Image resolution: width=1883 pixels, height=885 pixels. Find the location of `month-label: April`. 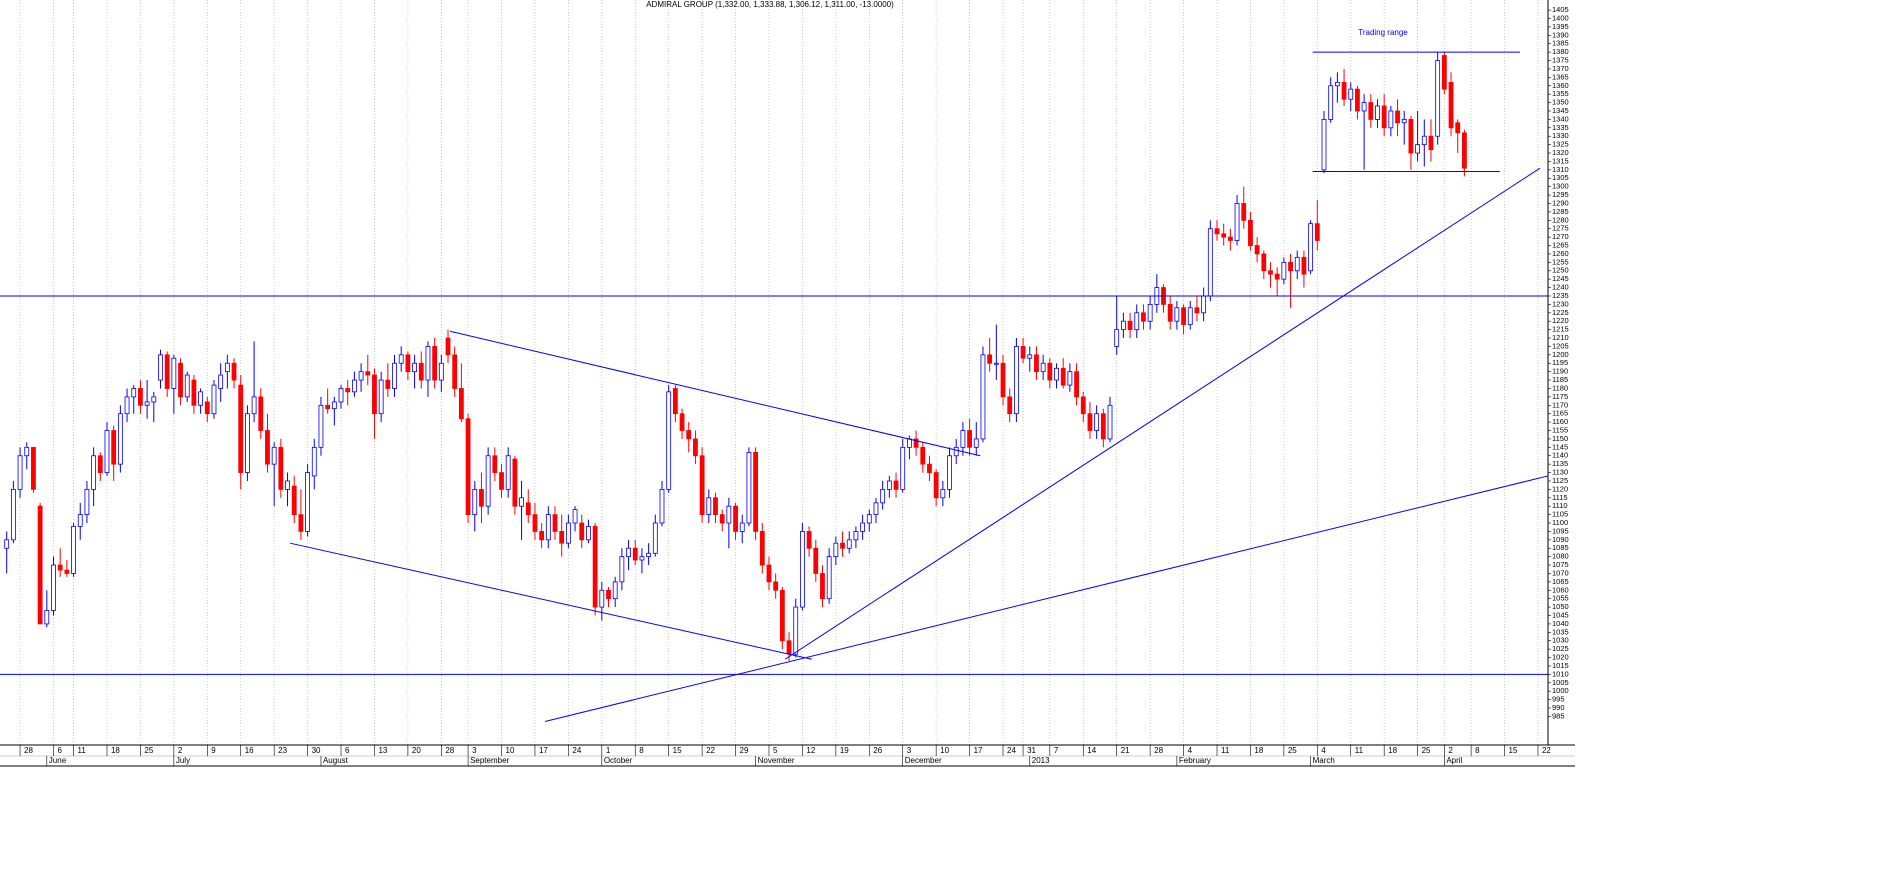

month-label: April is located at coordinates (1454, 760).